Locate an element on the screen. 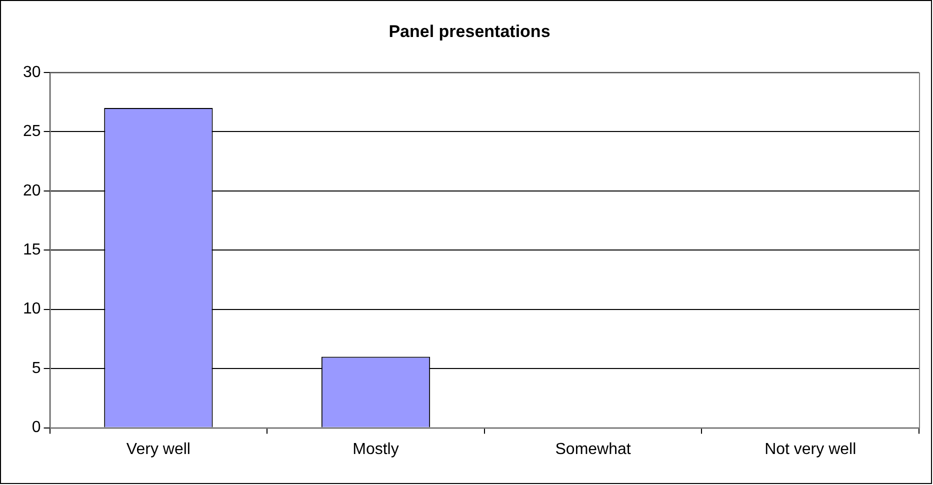  x-tick-label: Mostly is located at coordinates (375, 449).